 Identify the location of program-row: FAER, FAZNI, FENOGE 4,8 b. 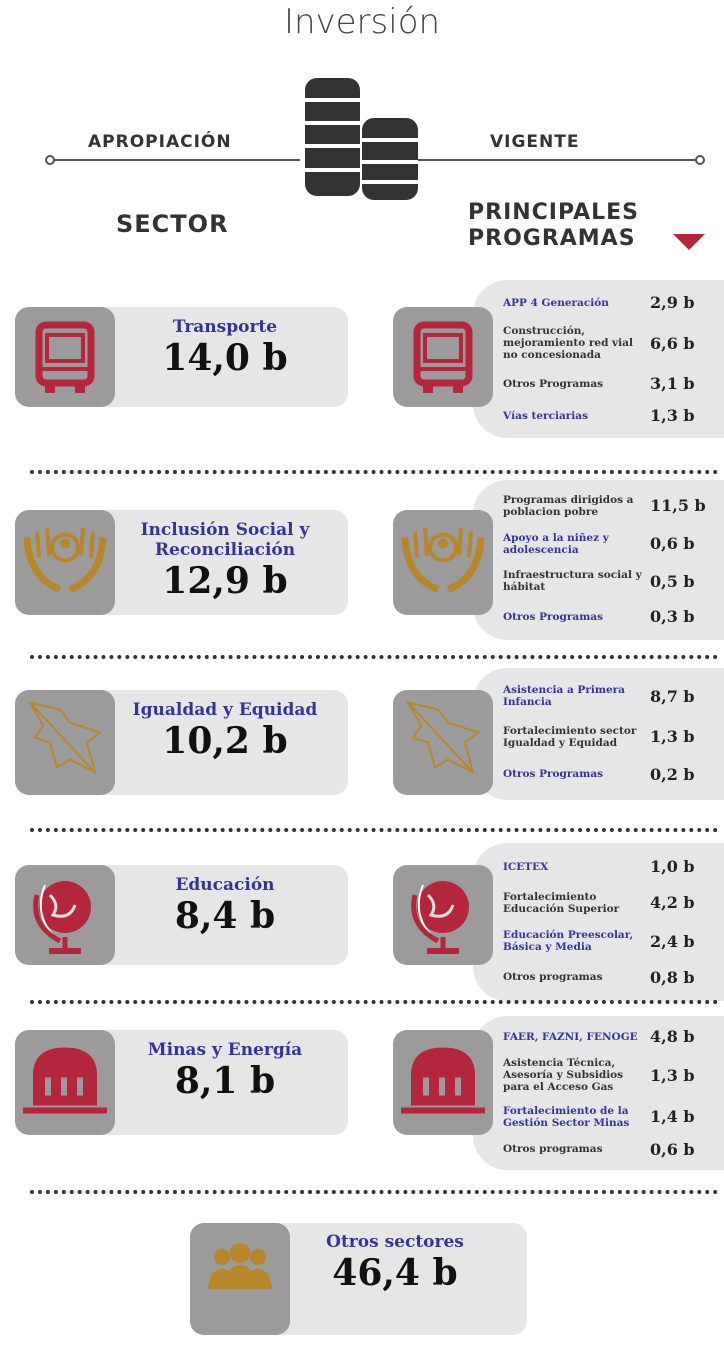
(613, 1036).